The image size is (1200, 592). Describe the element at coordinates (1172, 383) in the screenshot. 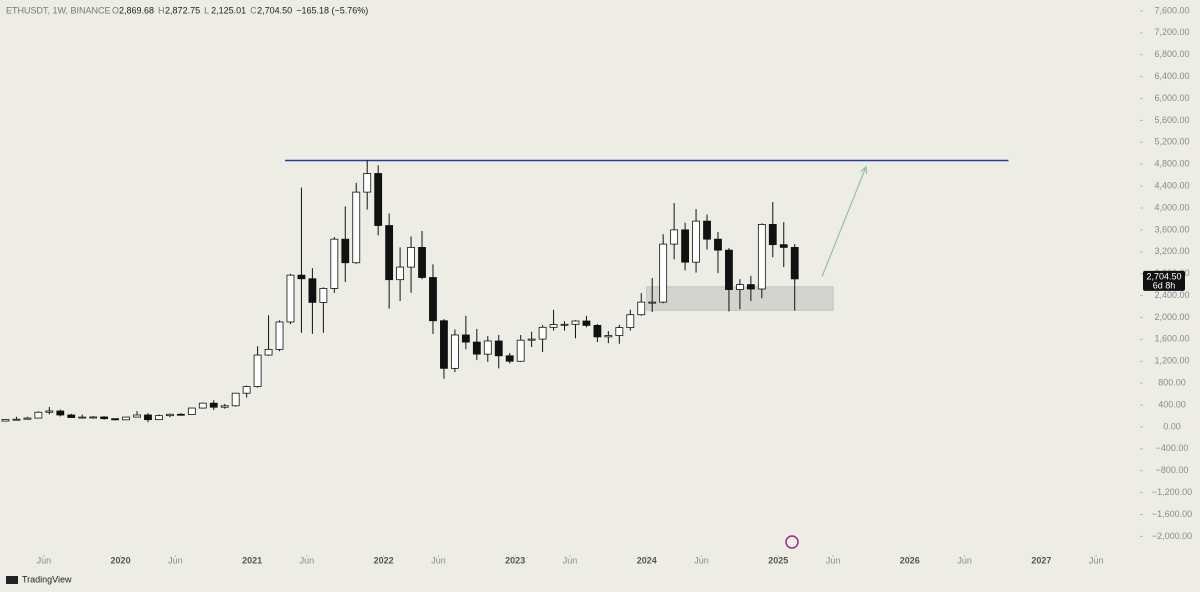

I see `y-tick-label: 800.00` at that location.